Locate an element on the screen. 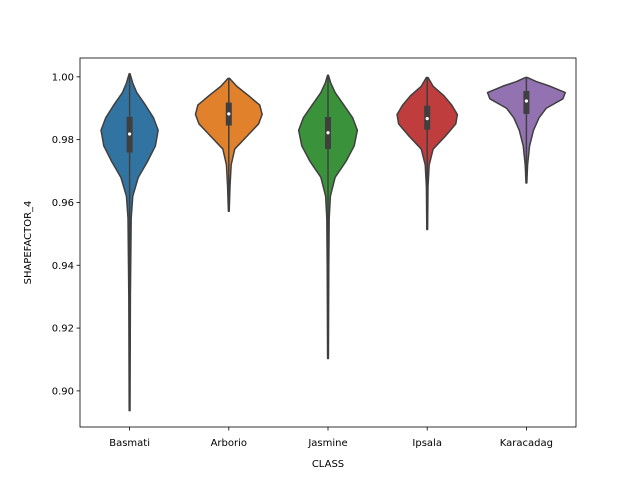 The image size is (640, 480). x-axis-ticks: Basmati Arborio Jasmine Ipsala Karacadag is located at coordinates (331, 438).